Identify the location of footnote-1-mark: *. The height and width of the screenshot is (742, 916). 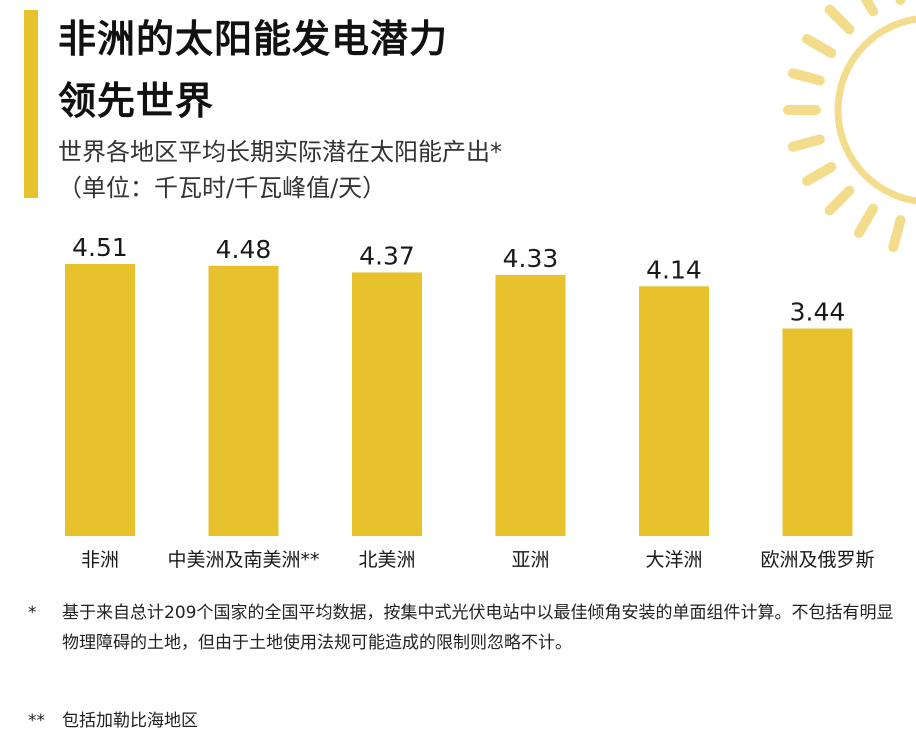
(32, 613).